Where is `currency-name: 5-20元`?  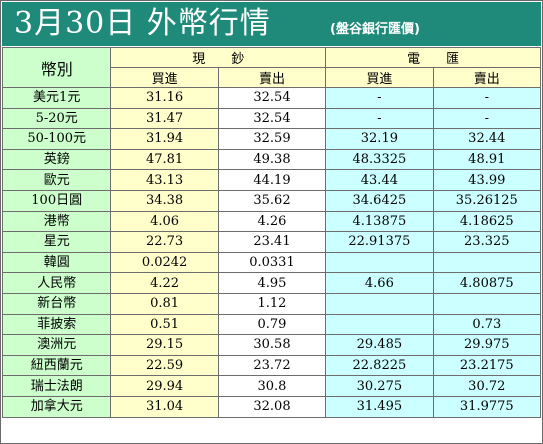 currency-name: 5-20元 is located at coordinates (56, 118).